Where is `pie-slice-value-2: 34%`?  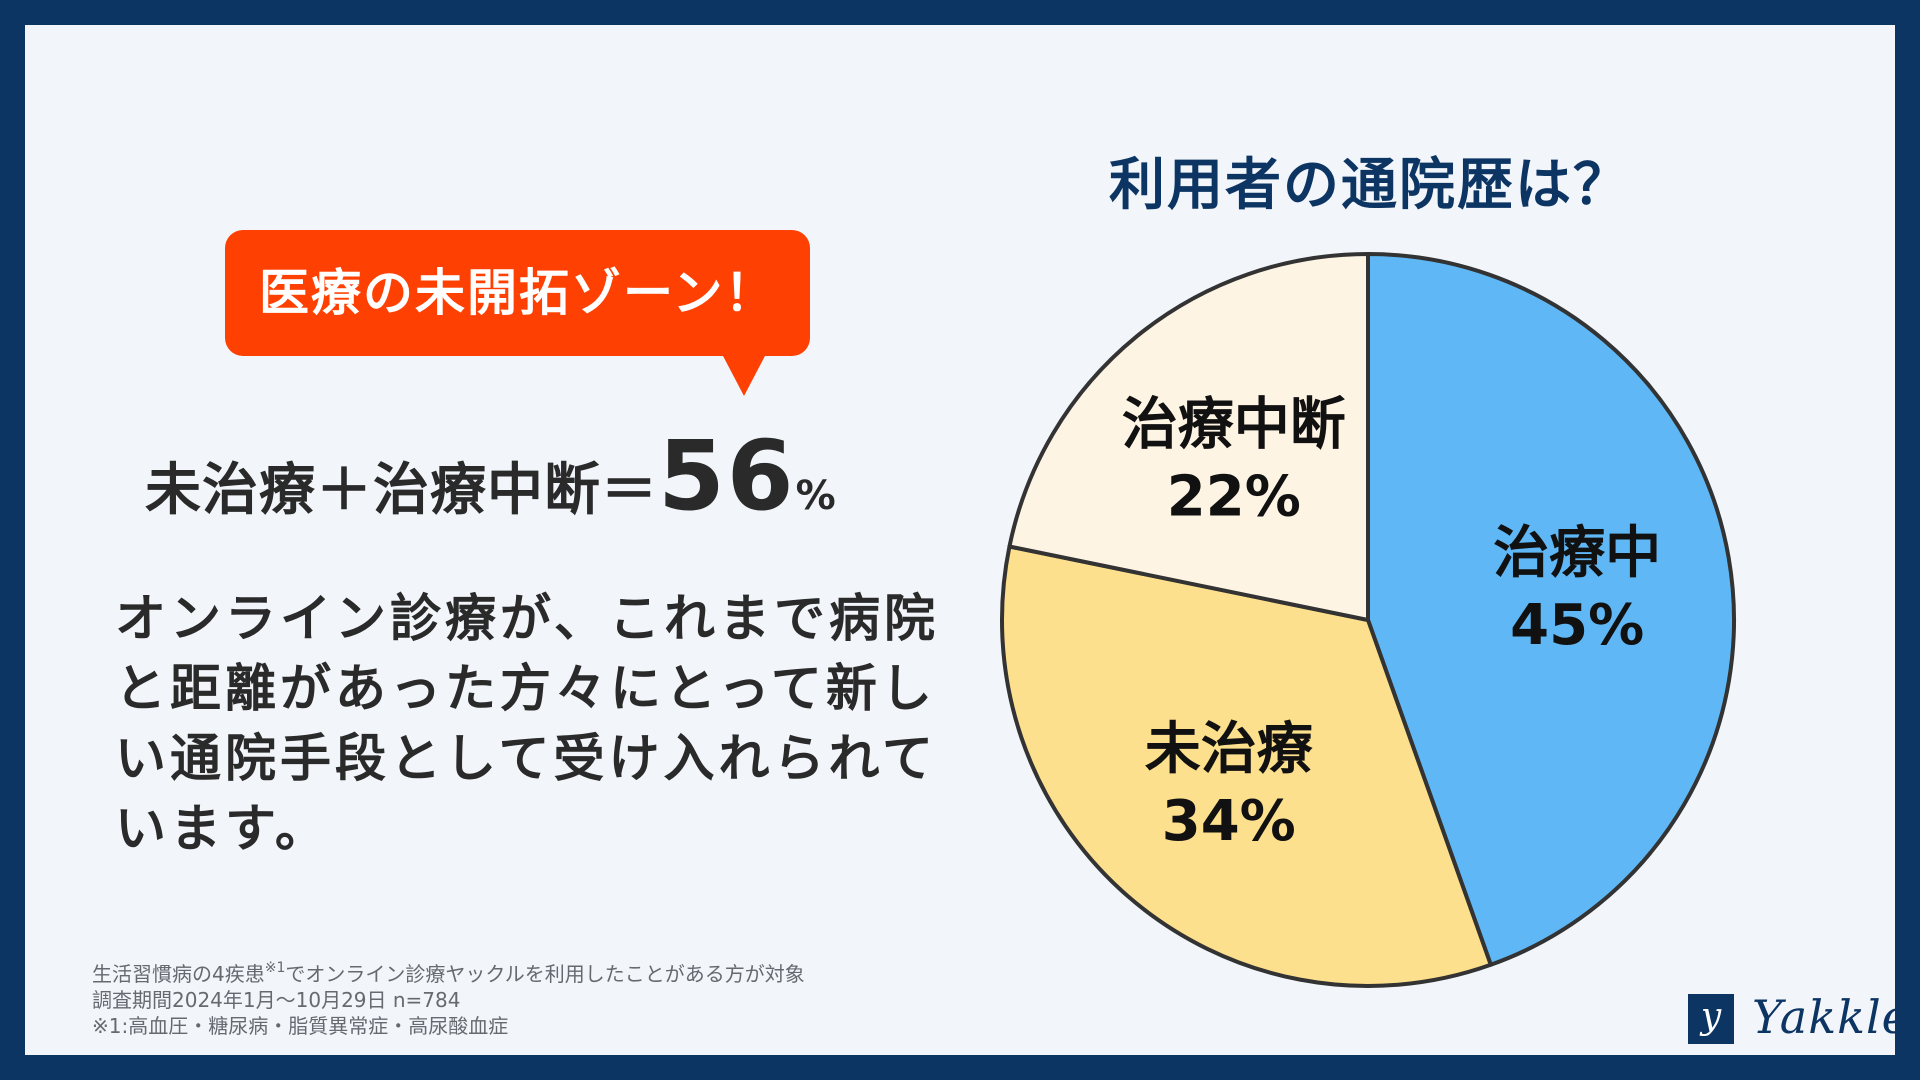
pie-slice-value-2: 34% is located at coordinates (1229, 821).